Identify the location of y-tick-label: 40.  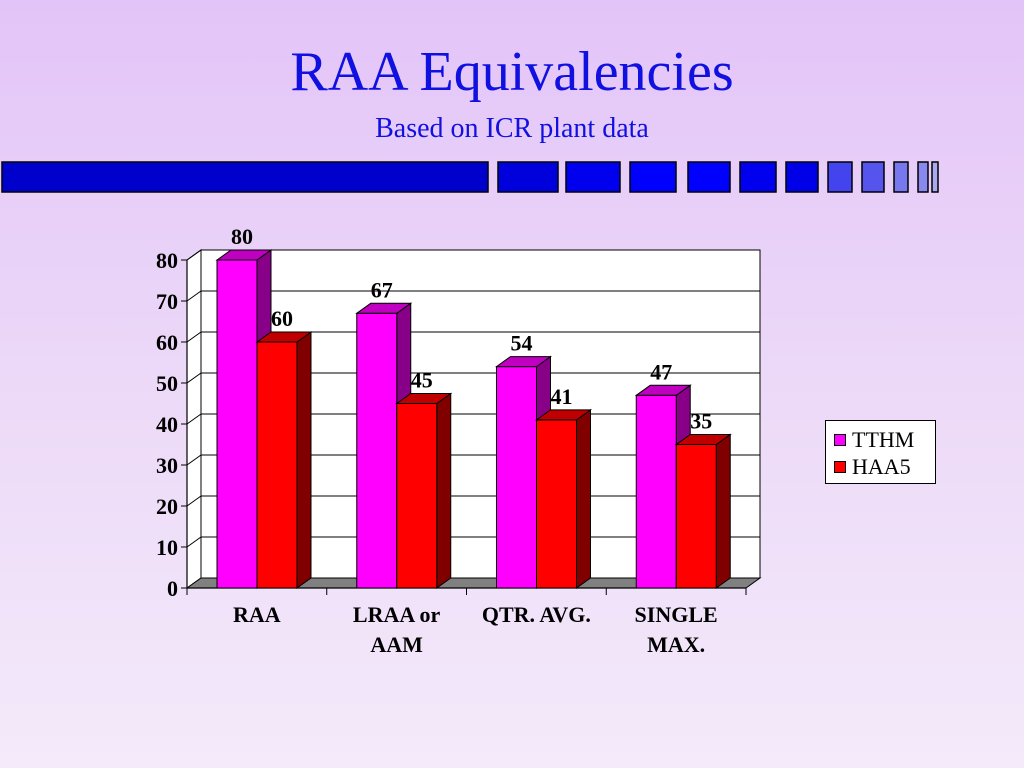
(167, 424).